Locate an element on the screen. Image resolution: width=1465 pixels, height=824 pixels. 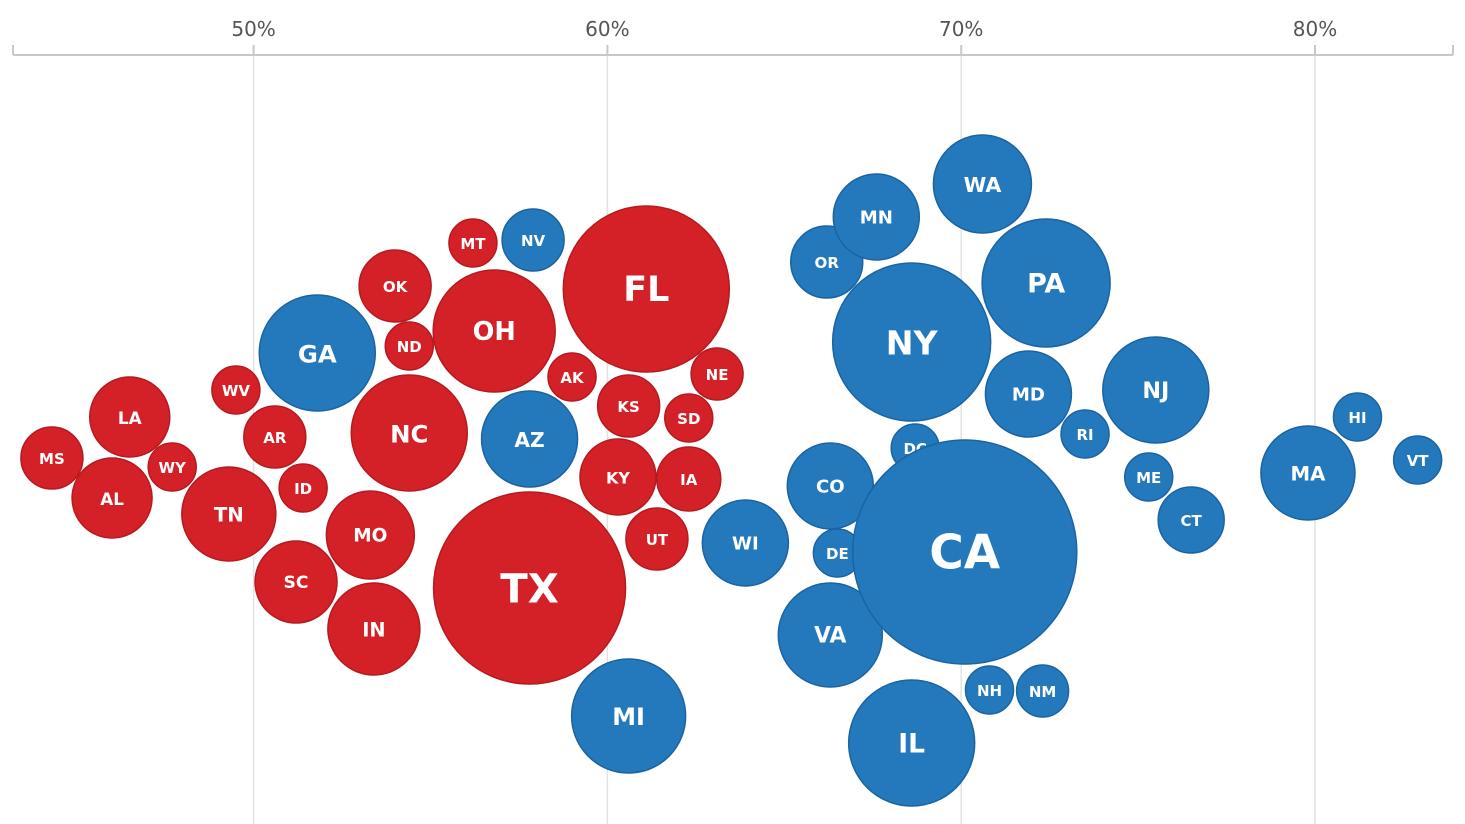
bubble-id: ID is located at coordinates (303, 488).